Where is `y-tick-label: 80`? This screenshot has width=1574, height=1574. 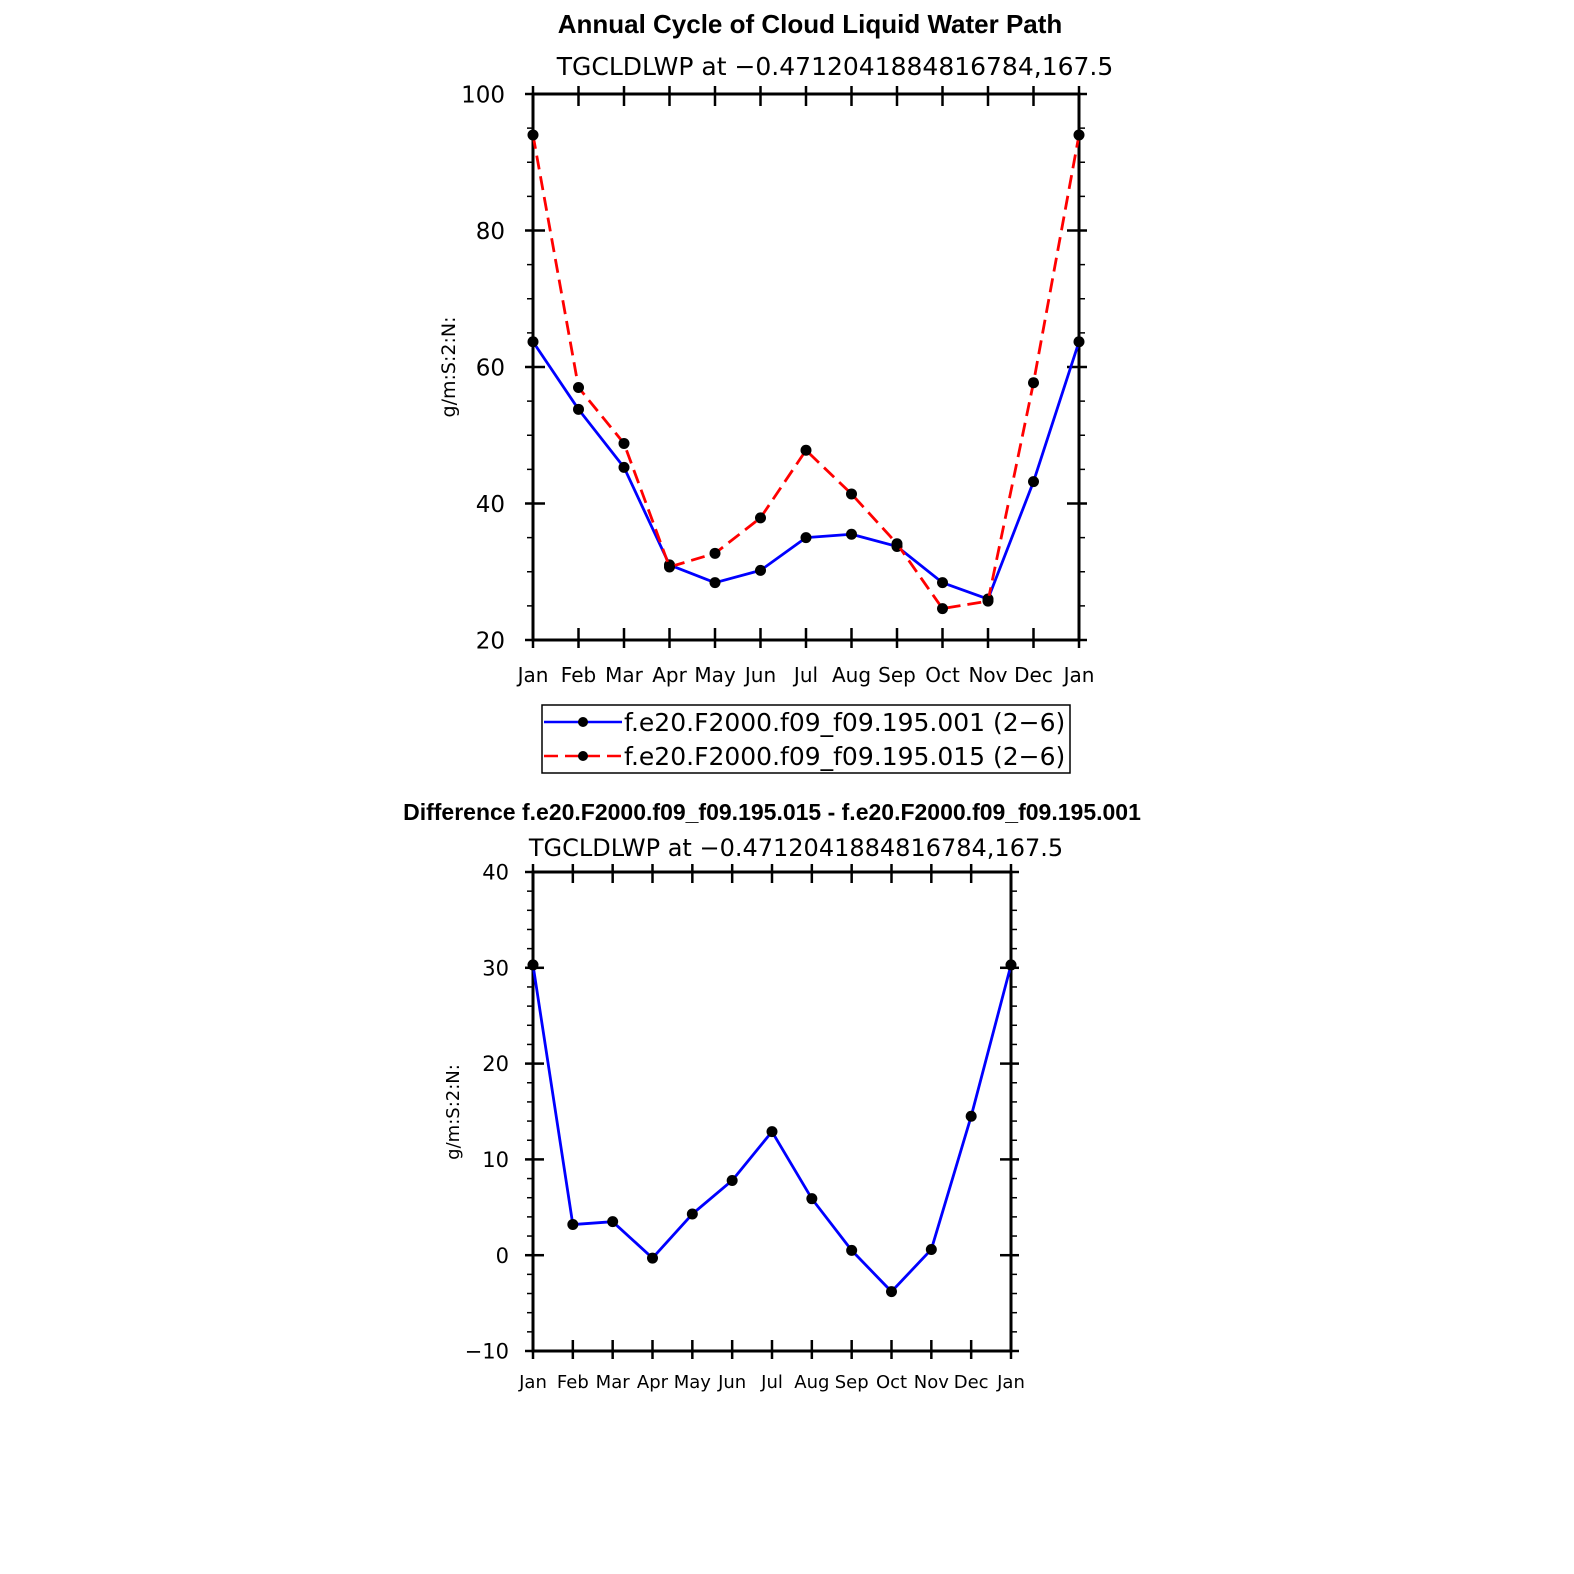 y-tick-label: 80 is located at coordinates (490, 232).